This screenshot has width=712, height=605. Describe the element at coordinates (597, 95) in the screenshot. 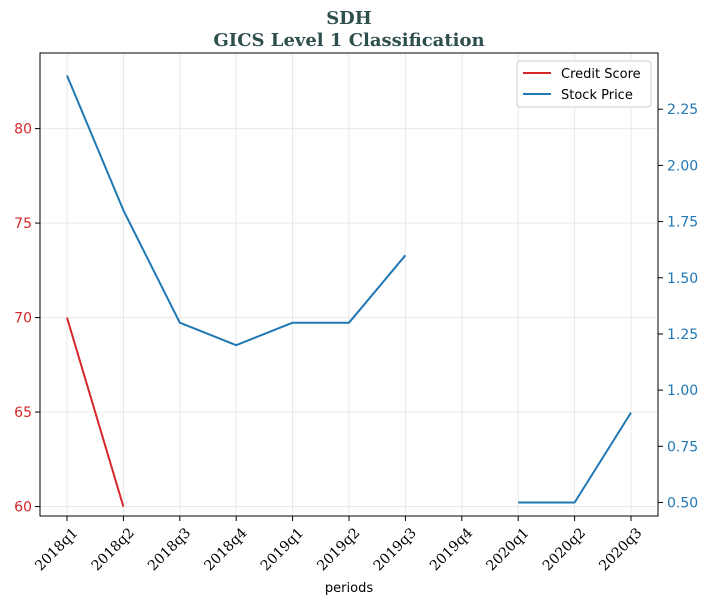

I see `legend-label-stock-price: Stock Price` at that location.